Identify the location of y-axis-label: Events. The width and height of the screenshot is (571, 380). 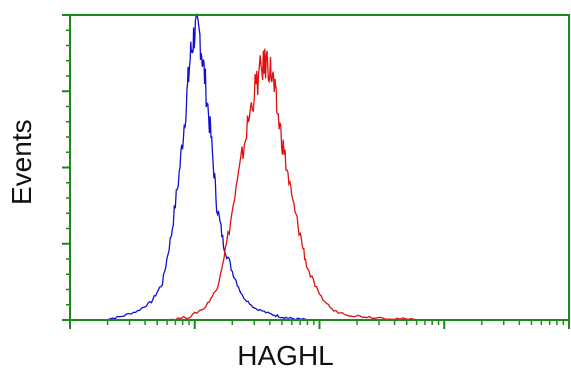
(21, 162).